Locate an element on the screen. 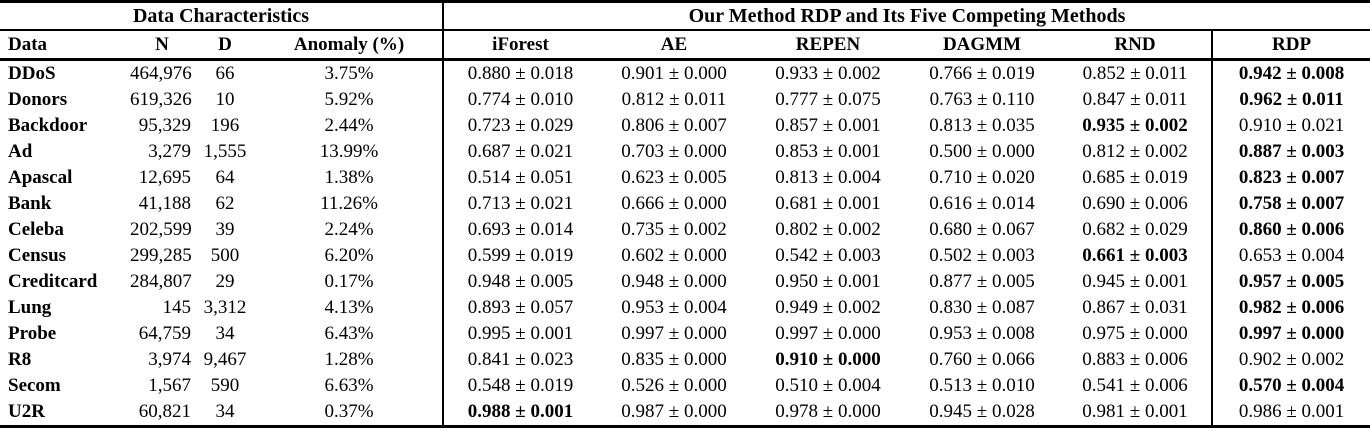 Image resolution: width=1370 pixels, height=436 pixels. ae-score-cell: 0.812 ± 0.011 is located at coordinates (674, 99).